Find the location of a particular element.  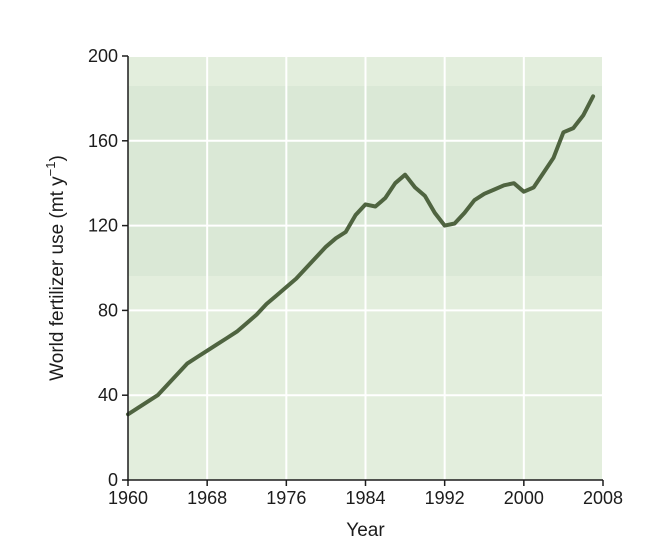

y-ticks: 0 40 80 120 160 200 is located at coordinates (108, 268).